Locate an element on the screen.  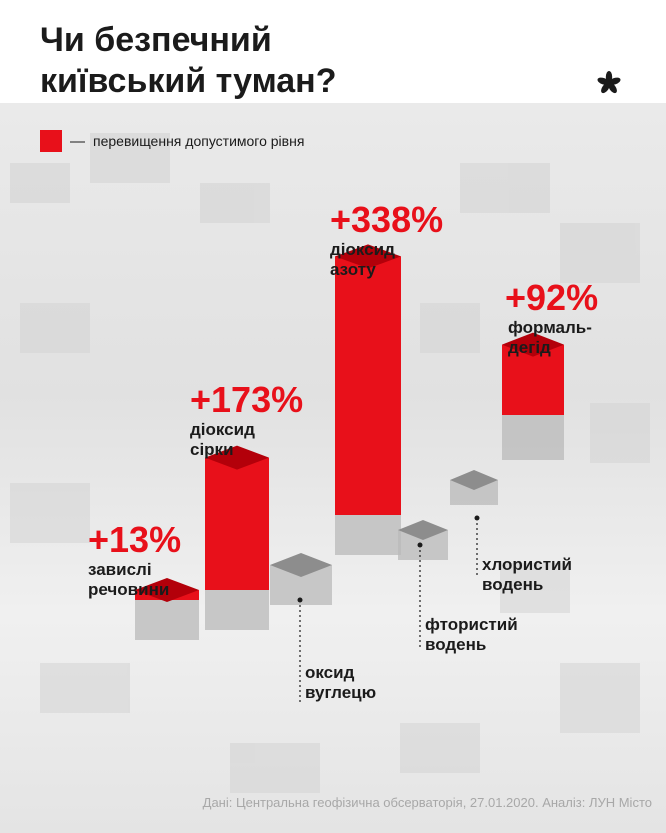
category-label: азоту is located at coordinates (353, 269).